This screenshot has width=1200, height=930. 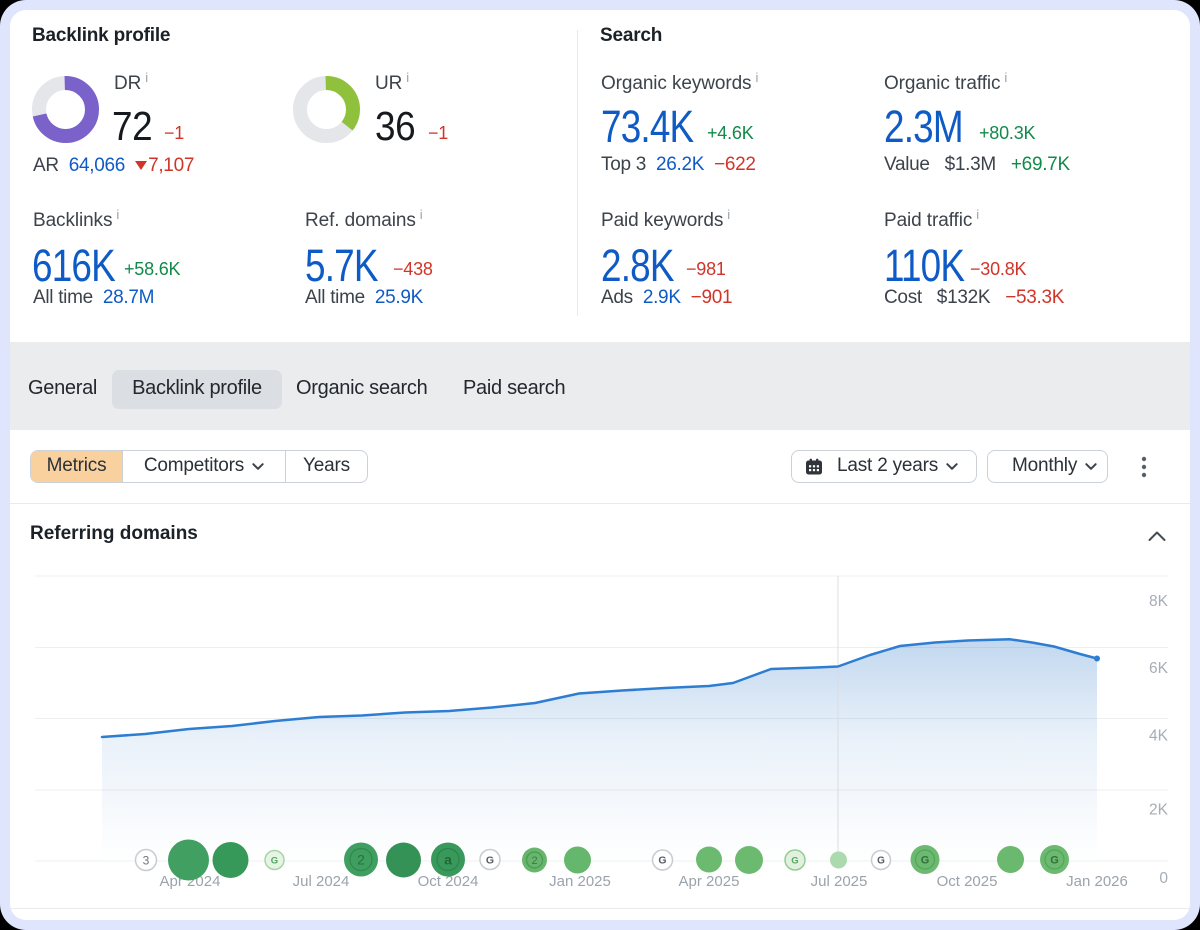 I want to click on svg-text: 8K, so click(x=1159, y=601).